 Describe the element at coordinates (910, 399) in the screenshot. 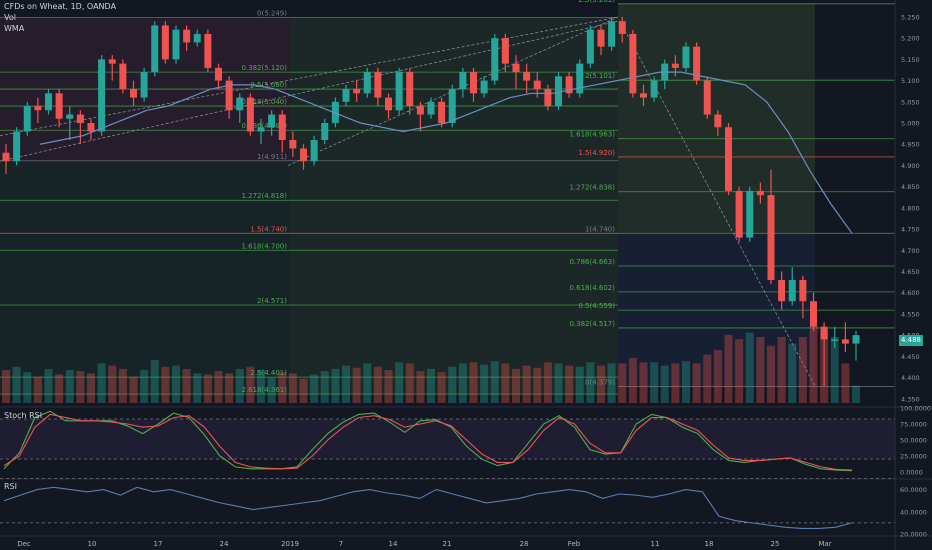

I see `price-tick-label: 4.350` at that location.